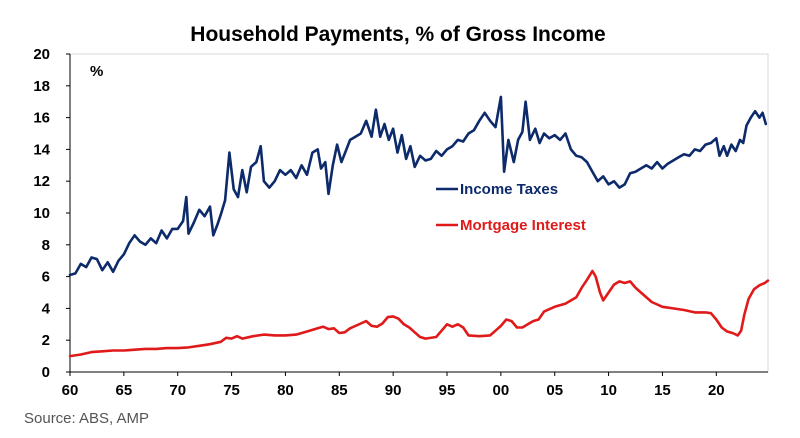 Image resolution: width=800 pixels, height=438 pixels. Describe the element at coordinates (52, 213) in the screenshot. I see `y-axis: 0 2 4 6 8 10 12 14 16 18 20` at that location.